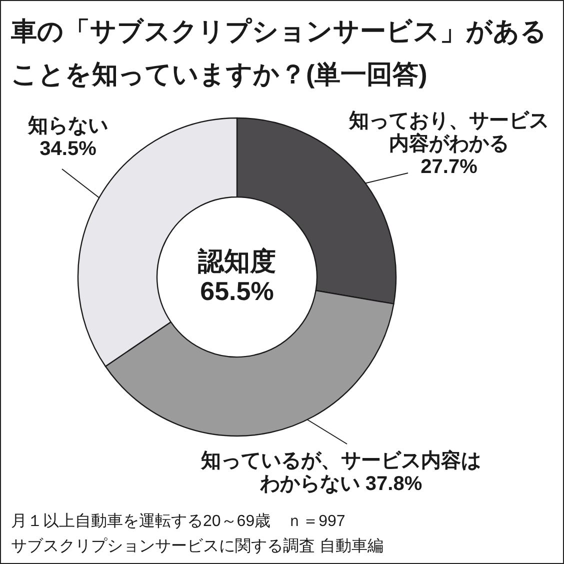 The width and height of the screenshot is (564, 564). I want to click on text: サブスクリプションサービスに関する調査 自動車編, so click(197, 546).